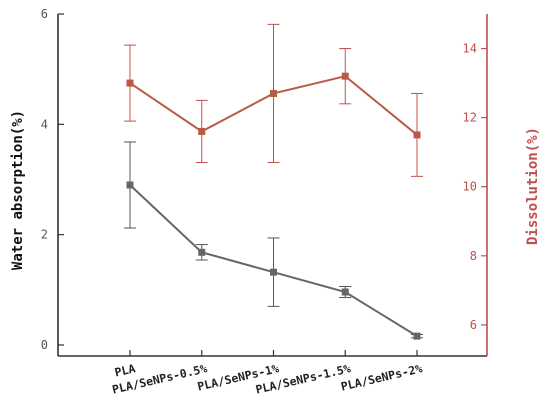 This screenshot has width=550, height=415. I want to click on right-y-axis-label: Dissolution(%), so click(533, 186).